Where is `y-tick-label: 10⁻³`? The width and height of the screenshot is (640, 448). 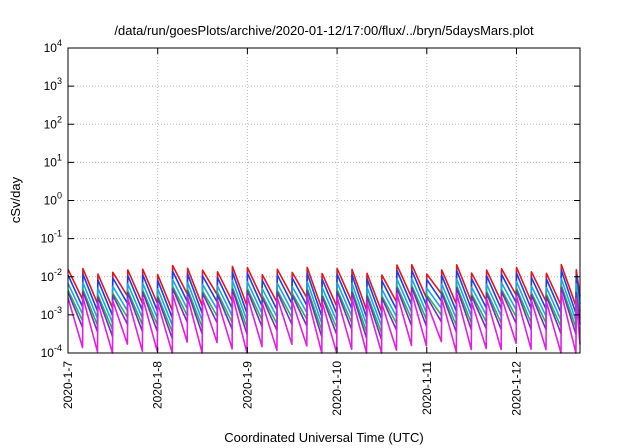 y-tick-label: 10⁻³ is located at coordinates (51, 313).